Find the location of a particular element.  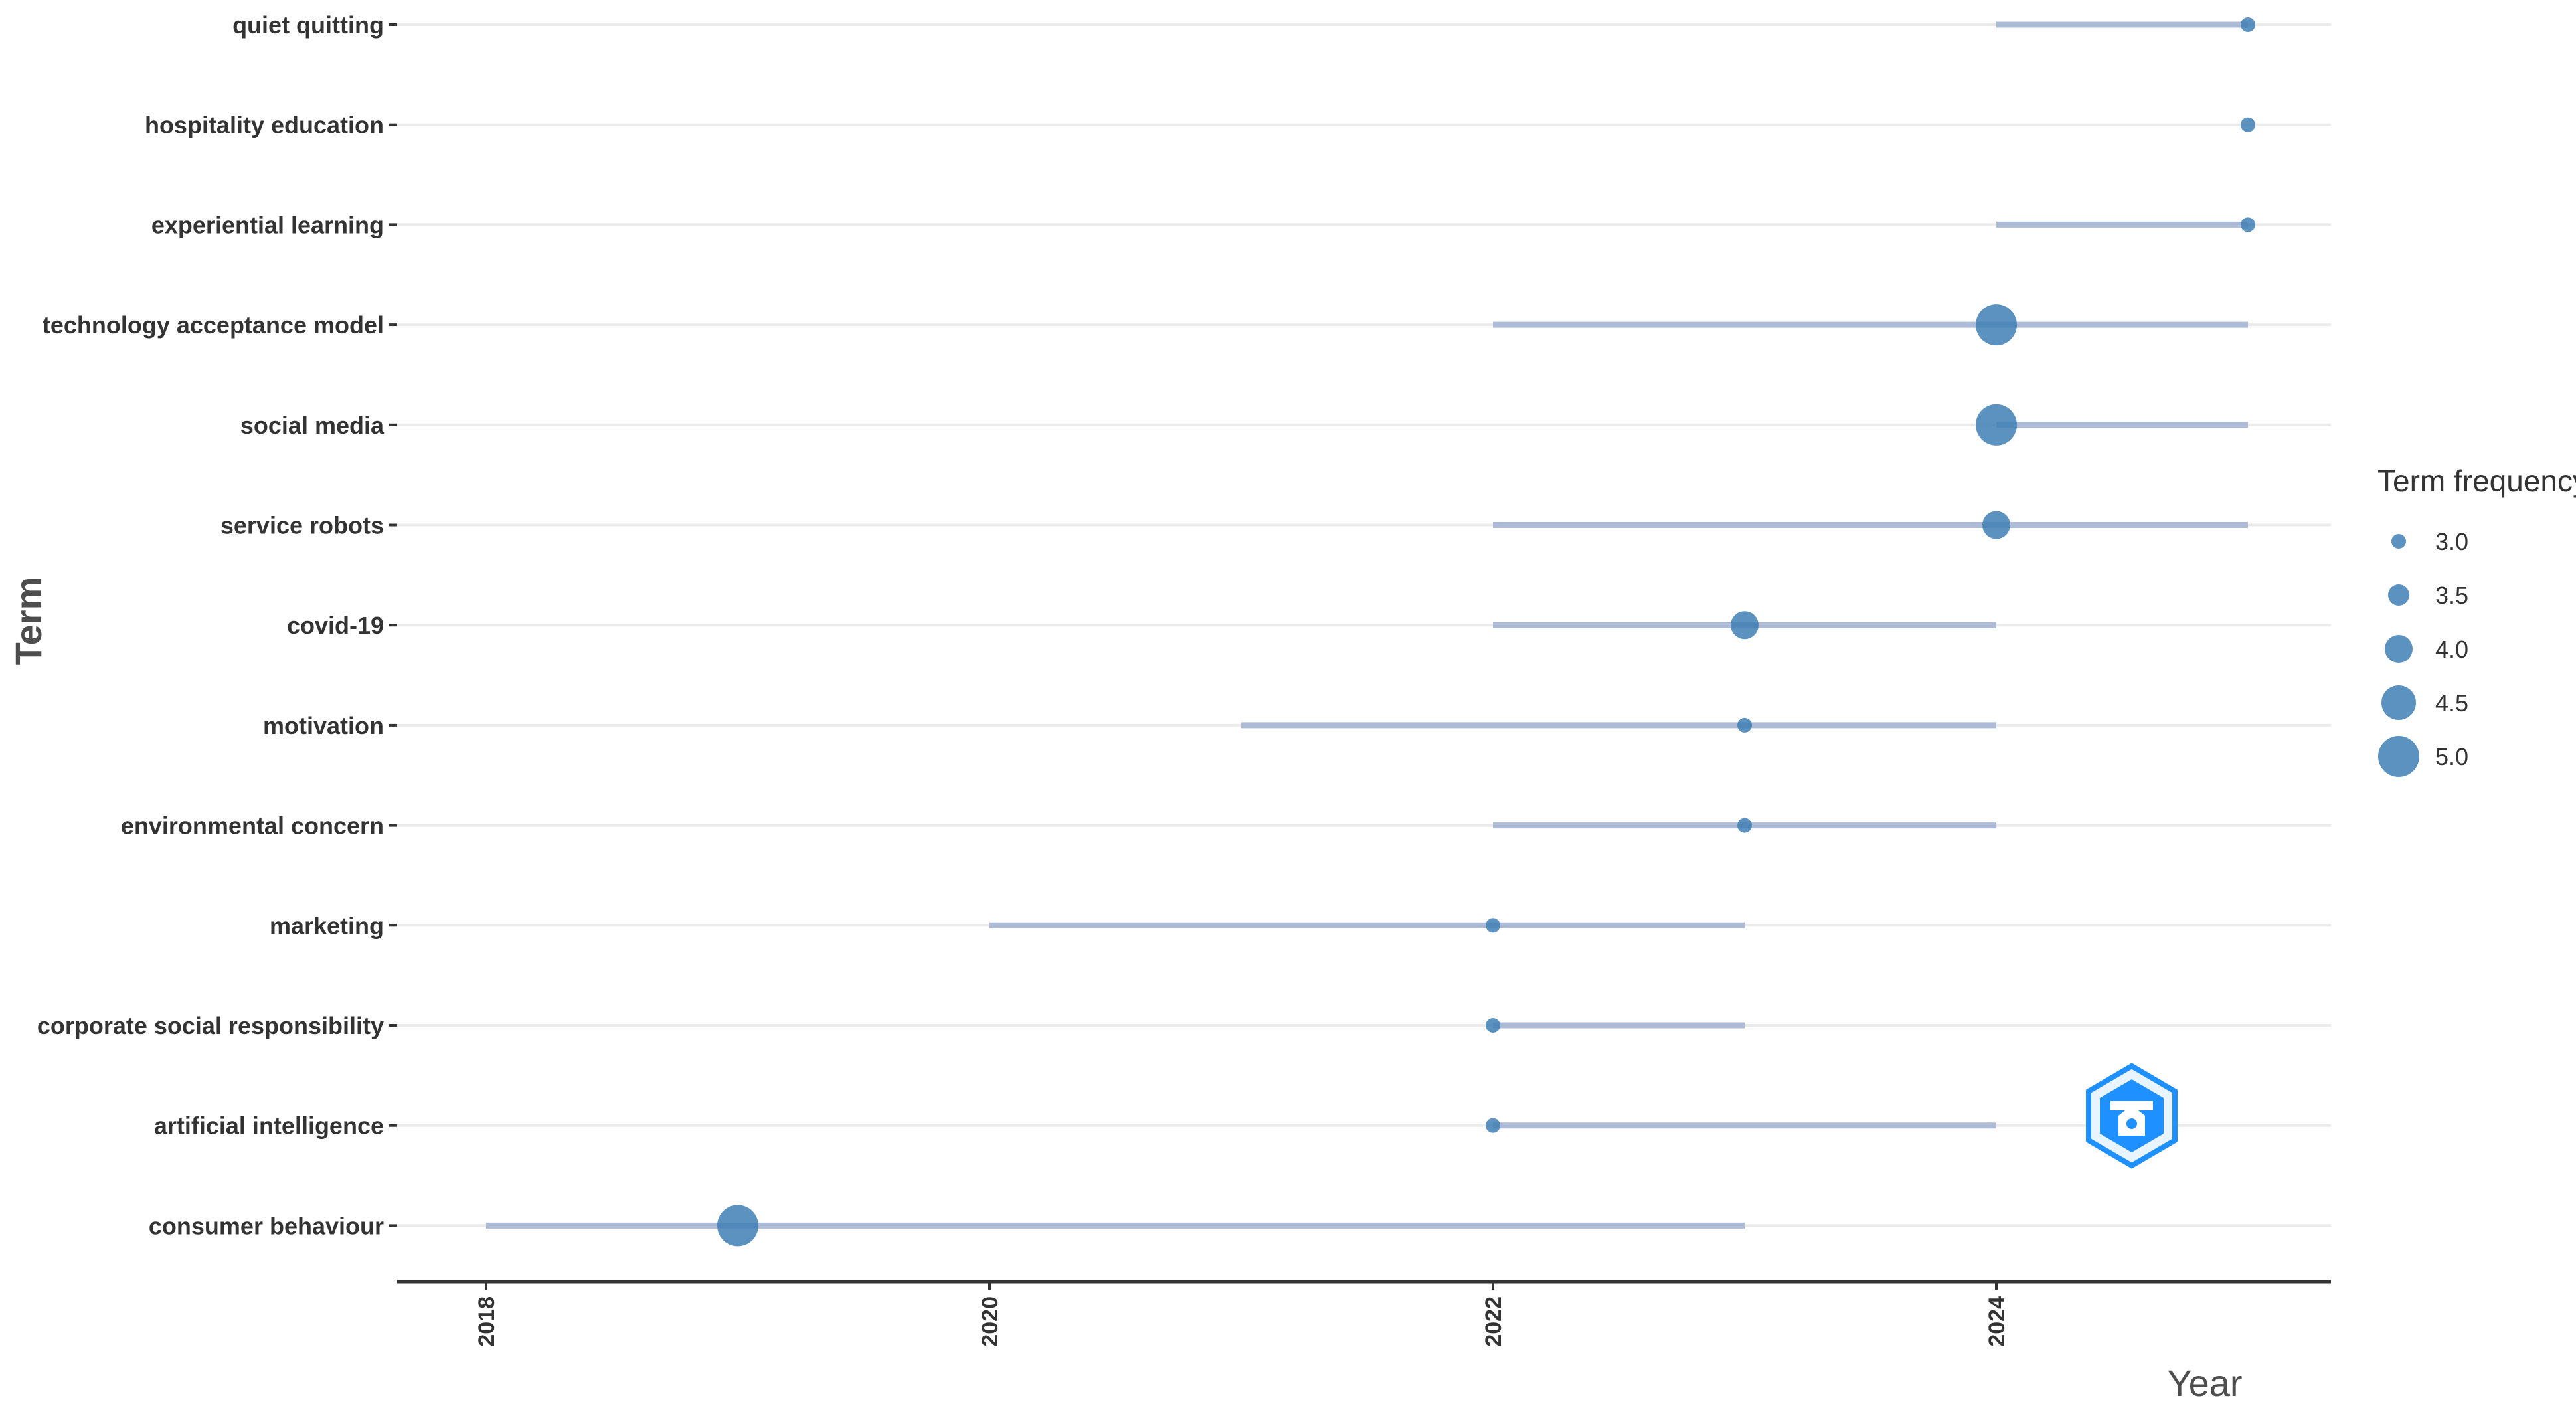

term-label-1: quiet quitting is located at coordinates (308, 25).